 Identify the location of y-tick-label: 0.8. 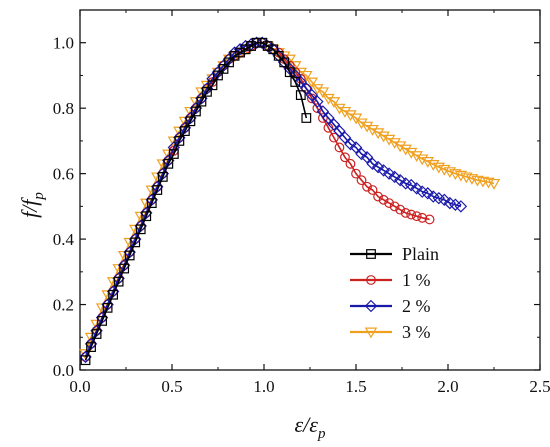
(63, 108).